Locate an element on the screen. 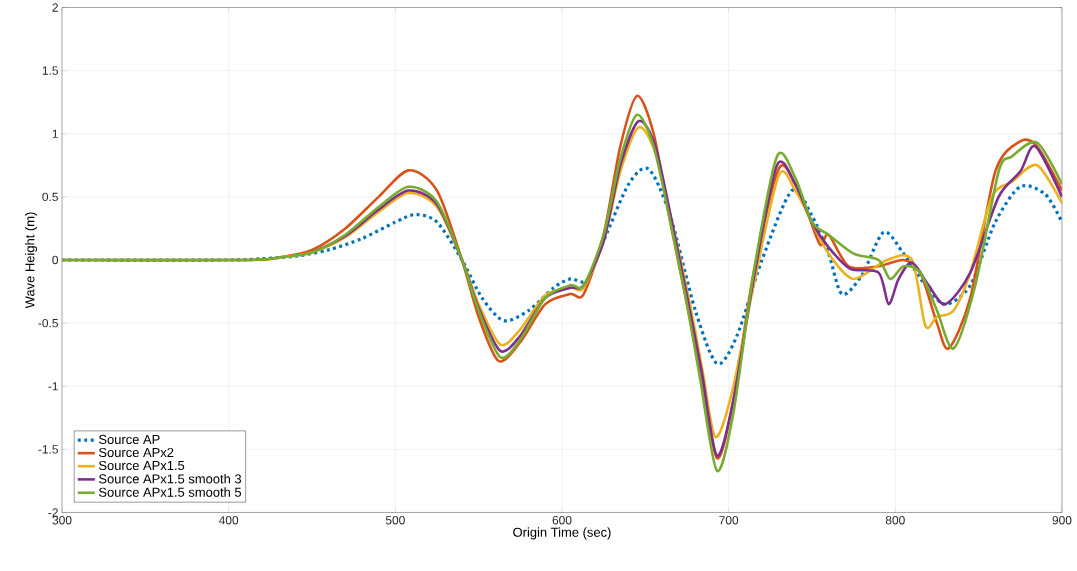 The width and height of the screenshot is (1077, 571). x-tick-label: 600 is located at coordinates (562, 520).